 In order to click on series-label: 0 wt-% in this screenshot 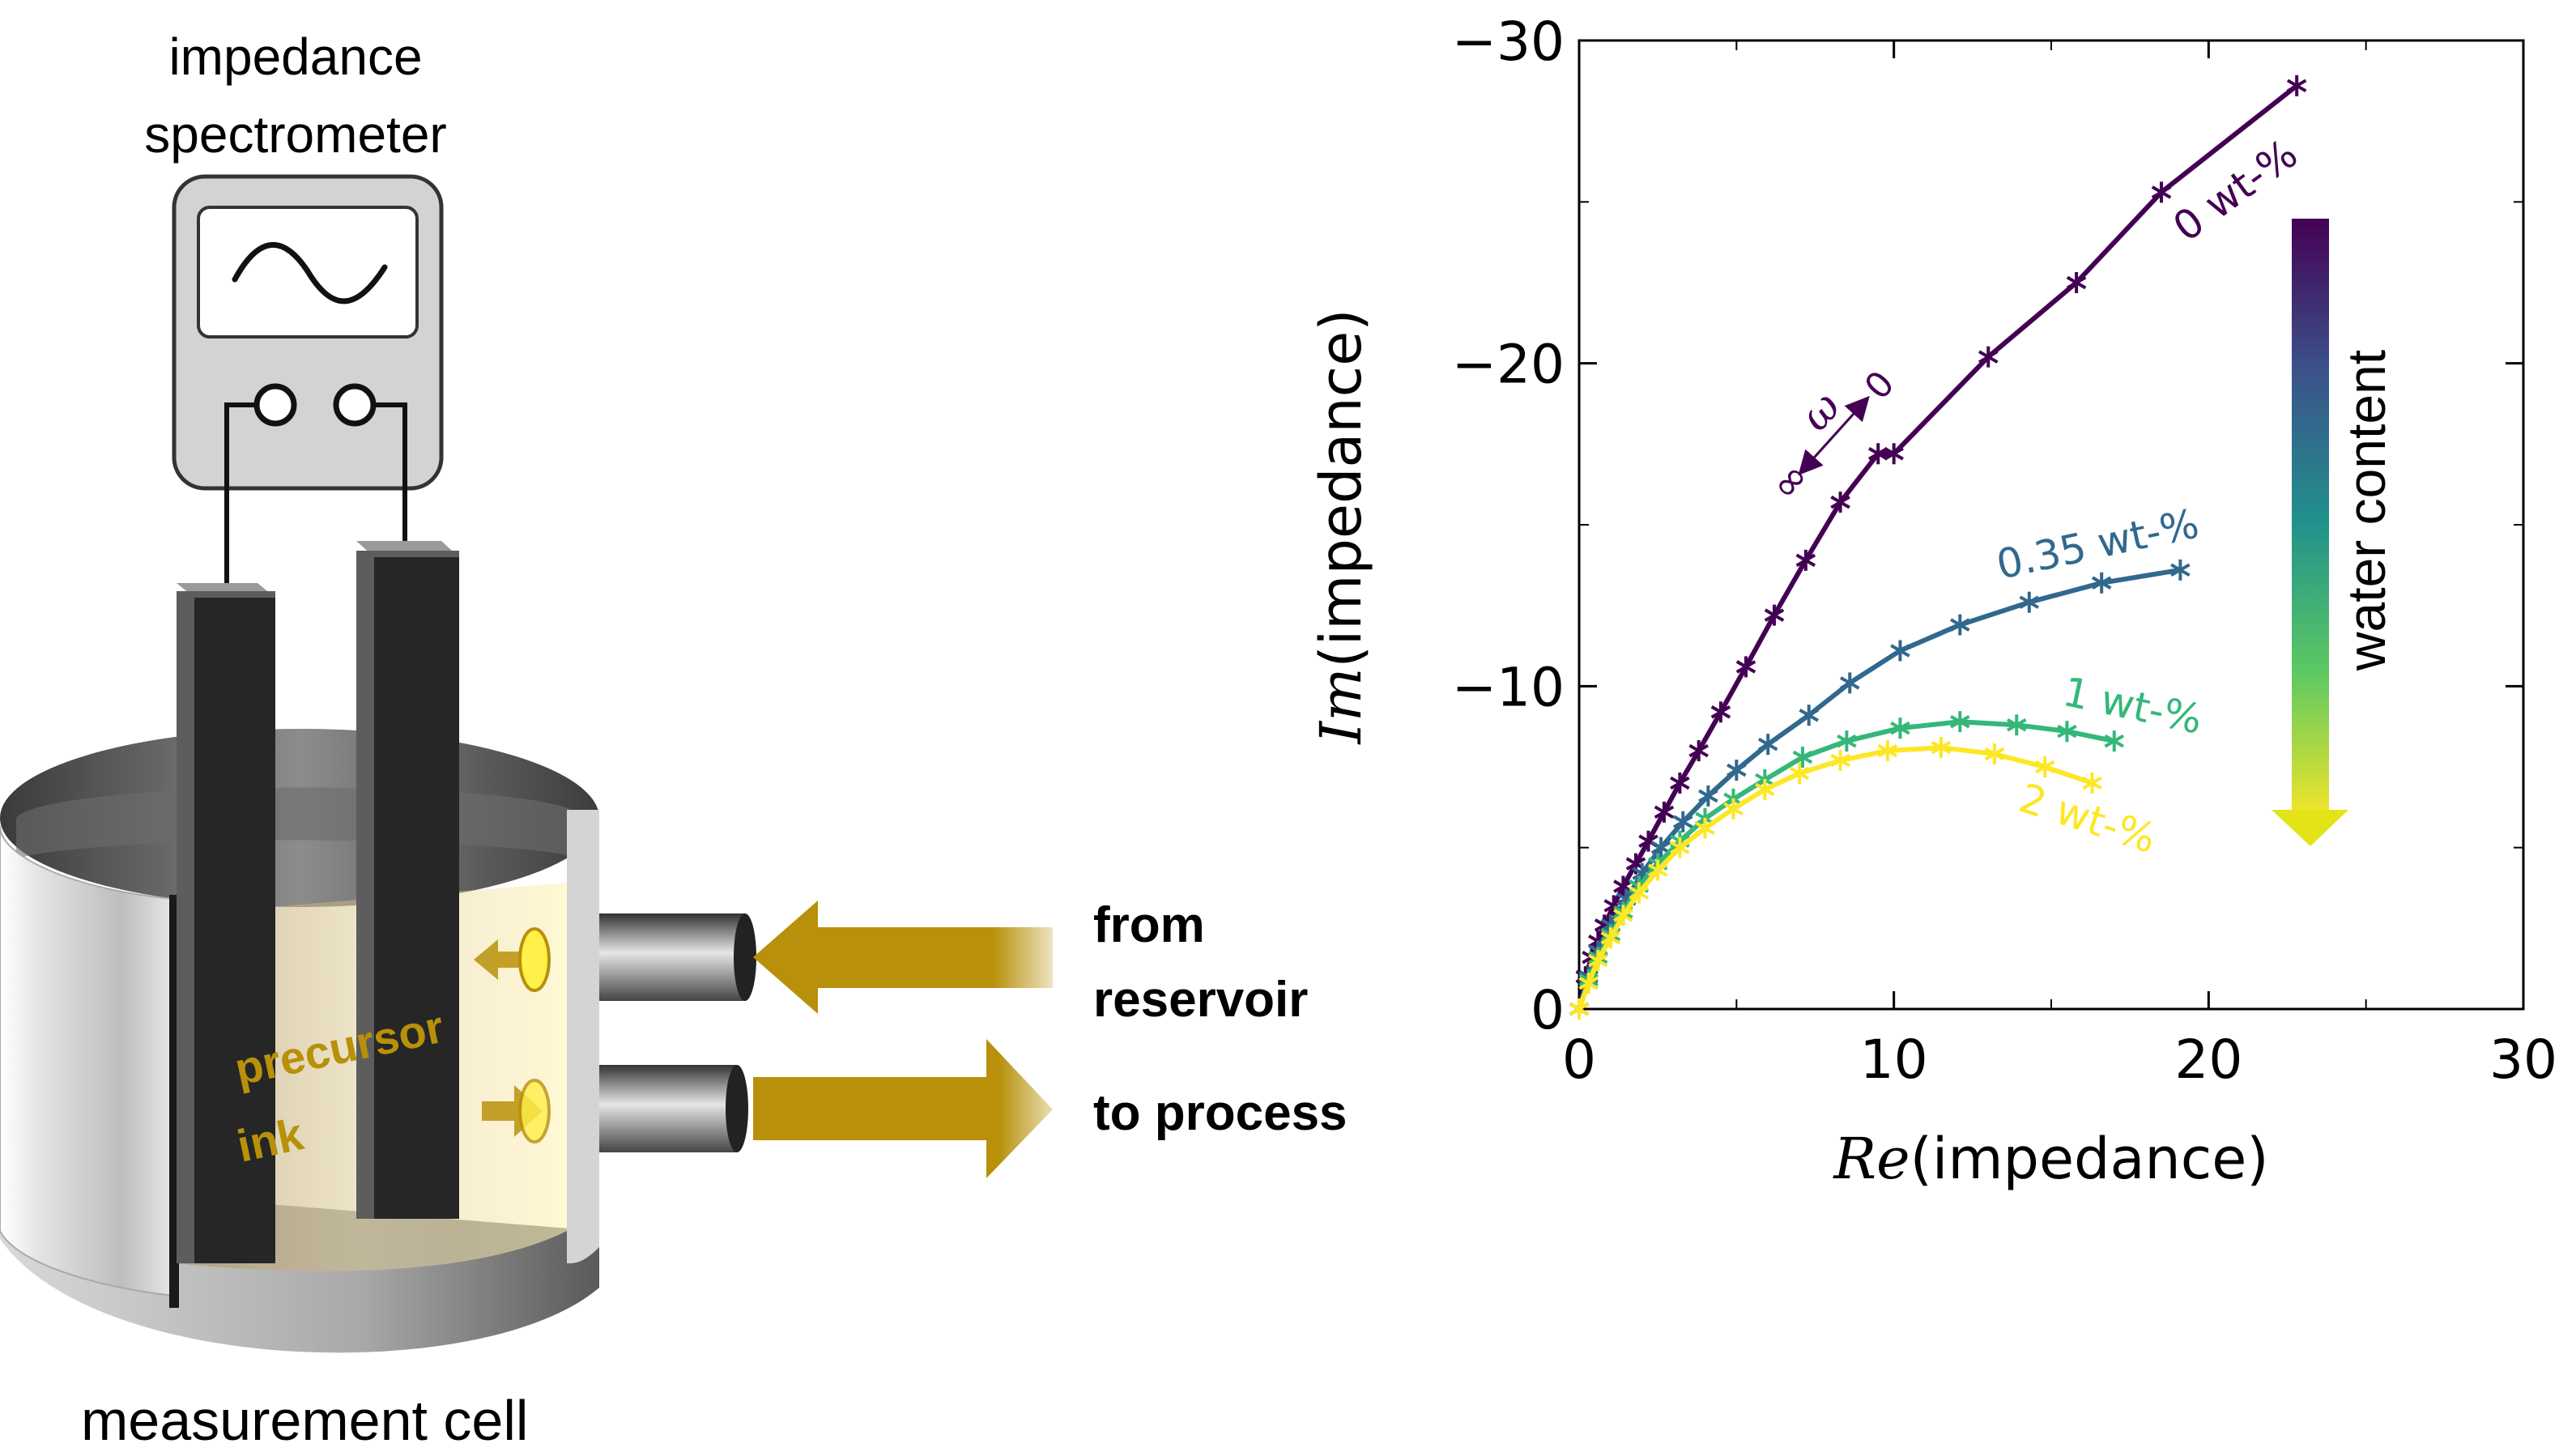, I will do `click(2235, 190)`.